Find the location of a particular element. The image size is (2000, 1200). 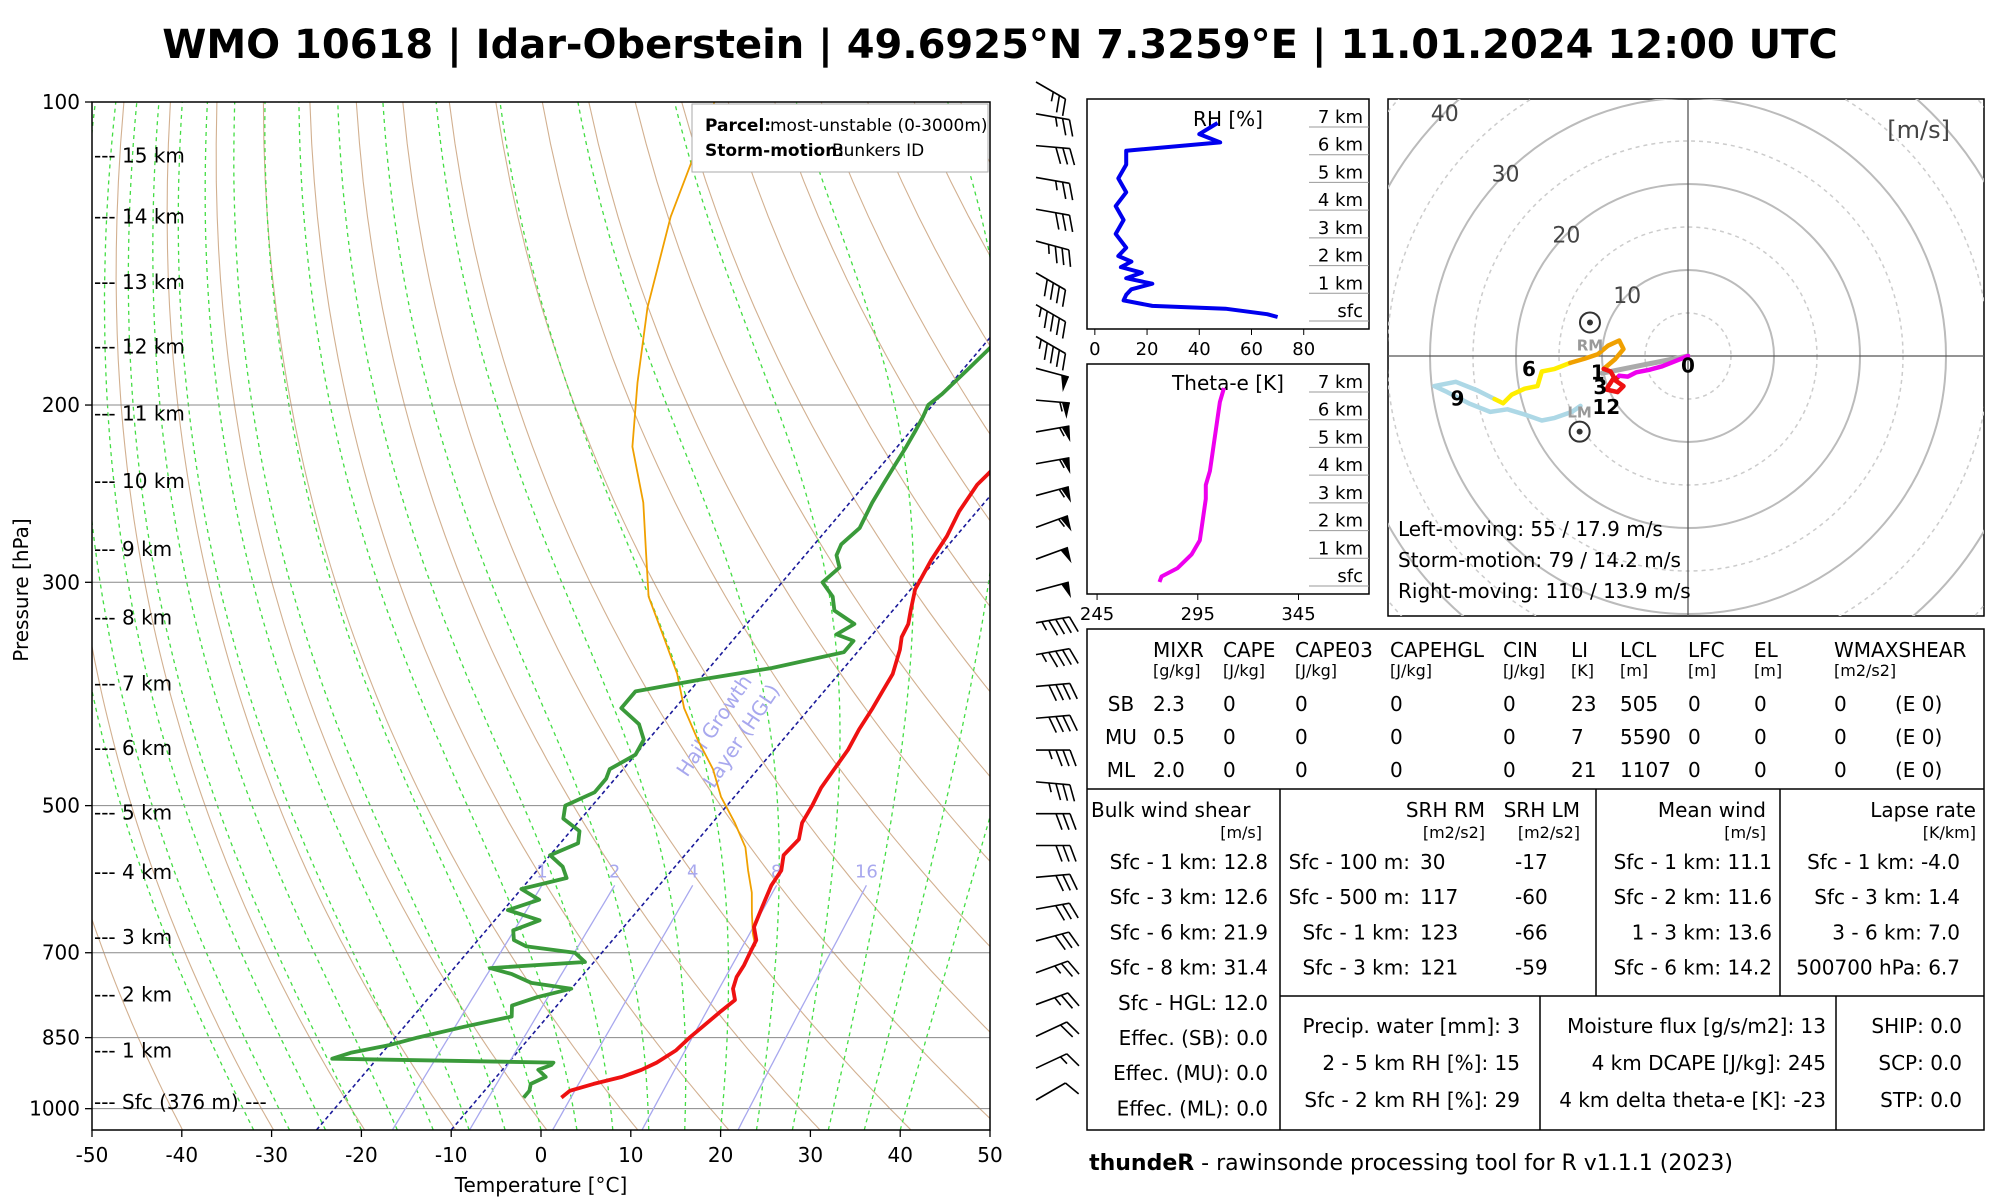

table-cell-extra: (E 0) is located at coordinates (1918, 737).